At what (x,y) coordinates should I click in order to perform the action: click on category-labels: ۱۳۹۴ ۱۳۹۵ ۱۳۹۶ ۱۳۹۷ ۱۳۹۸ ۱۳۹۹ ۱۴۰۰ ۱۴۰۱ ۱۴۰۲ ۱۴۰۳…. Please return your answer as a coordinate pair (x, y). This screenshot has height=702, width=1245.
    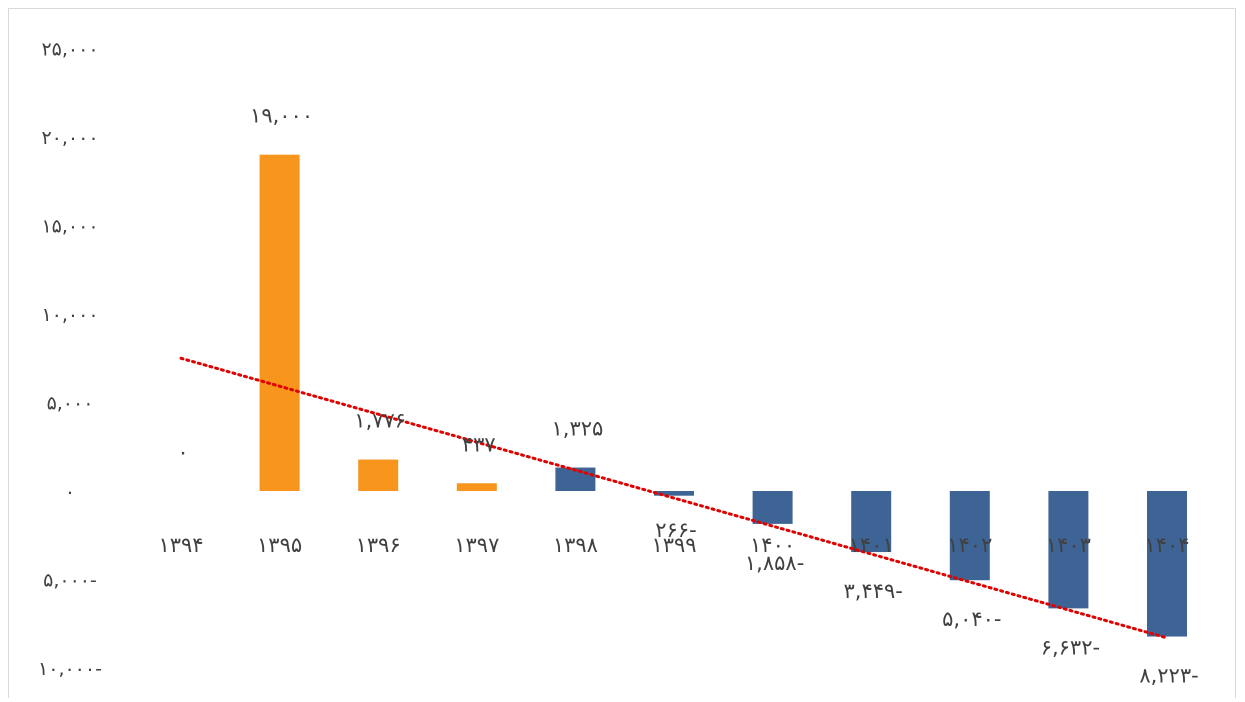
    Looking at the image, I should click on (673, 545).